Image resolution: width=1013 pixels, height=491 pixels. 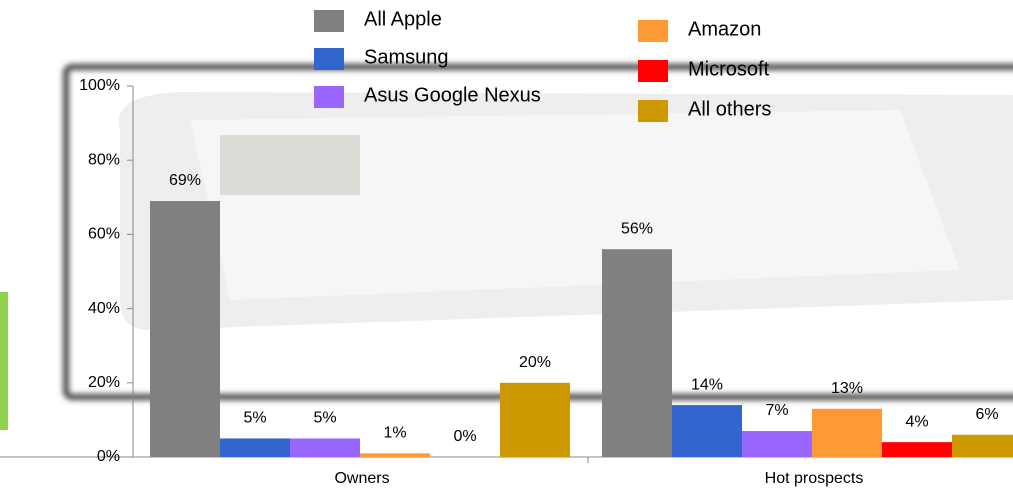 What do you see at coordinates (99, 85) in the screenshot?
I see `y-tick-label: 100%` at bounding box center [99, 85].